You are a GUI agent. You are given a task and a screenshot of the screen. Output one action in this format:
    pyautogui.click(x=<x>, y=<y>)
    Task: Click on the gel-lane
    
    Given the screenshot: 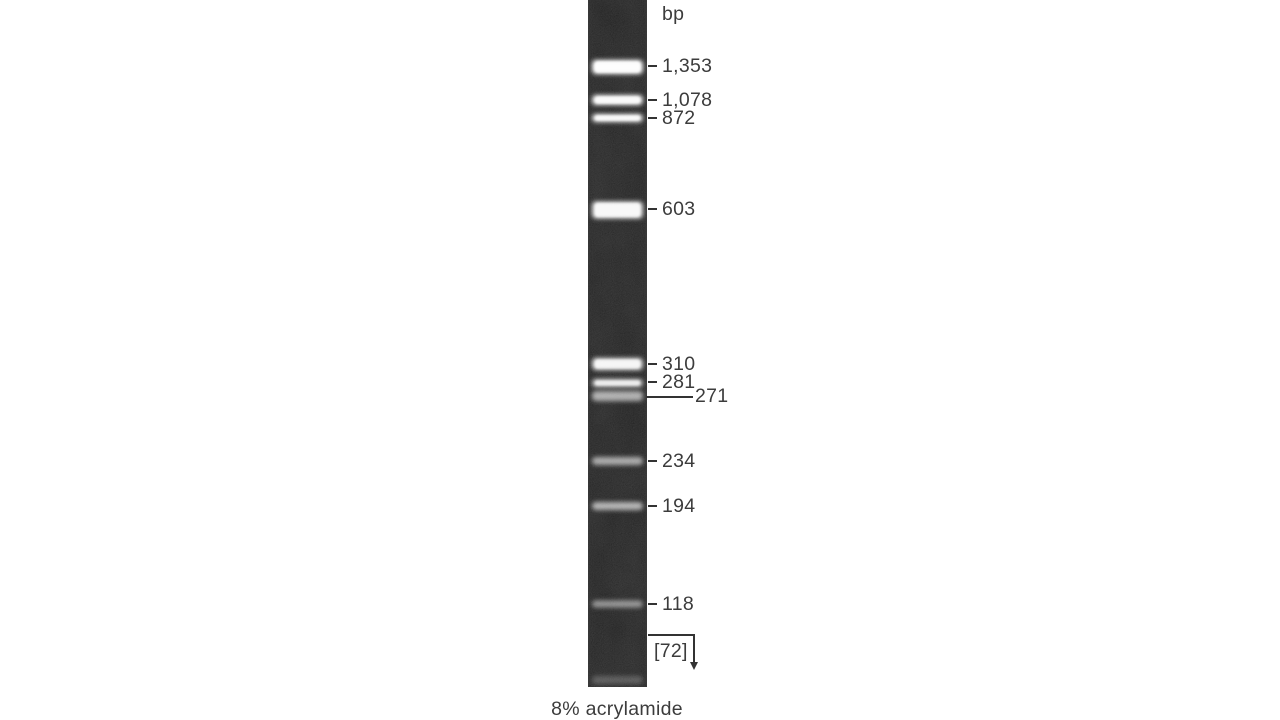 What is the action you would take?
    pyautogui.click(x=617, y=343)
    